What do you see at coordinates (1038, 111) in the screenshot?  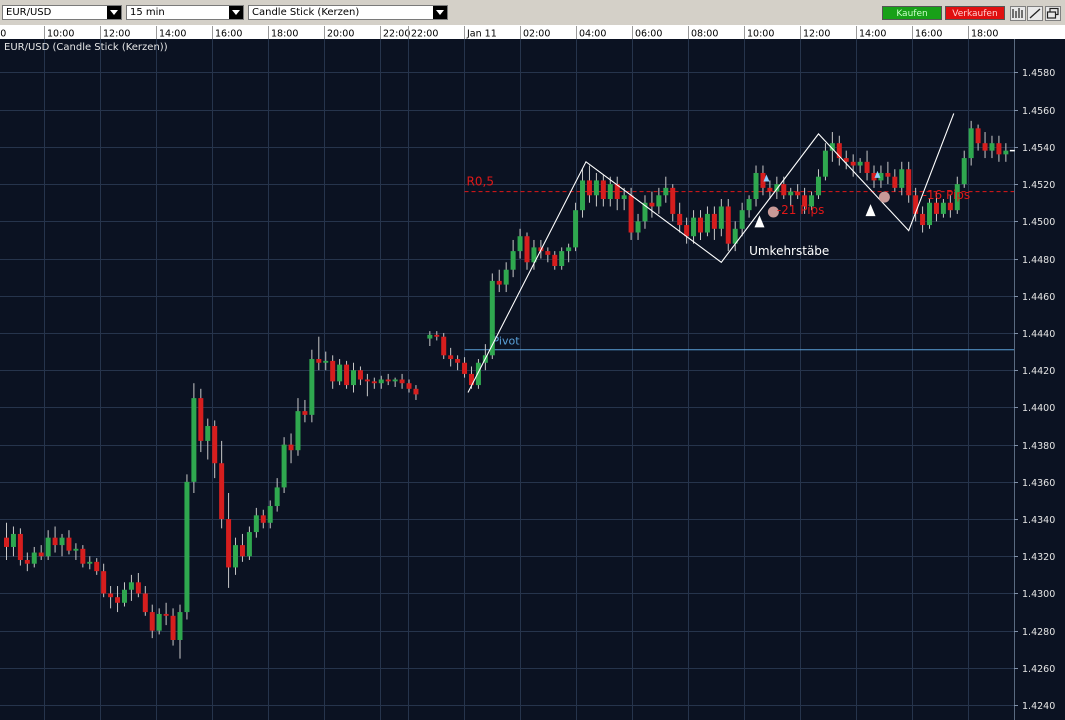 I see `price-label: 1.4560` at bounding box center [1038, 111].